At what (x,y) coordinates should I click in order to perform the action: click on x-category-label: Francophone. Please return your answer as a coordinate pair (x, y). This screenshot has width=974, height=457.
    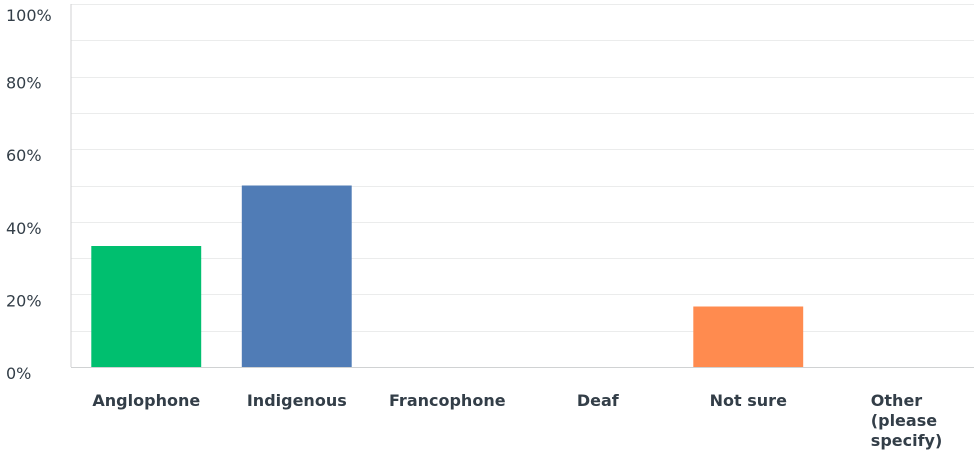
    Looking at the image, I should click on (447, 400).